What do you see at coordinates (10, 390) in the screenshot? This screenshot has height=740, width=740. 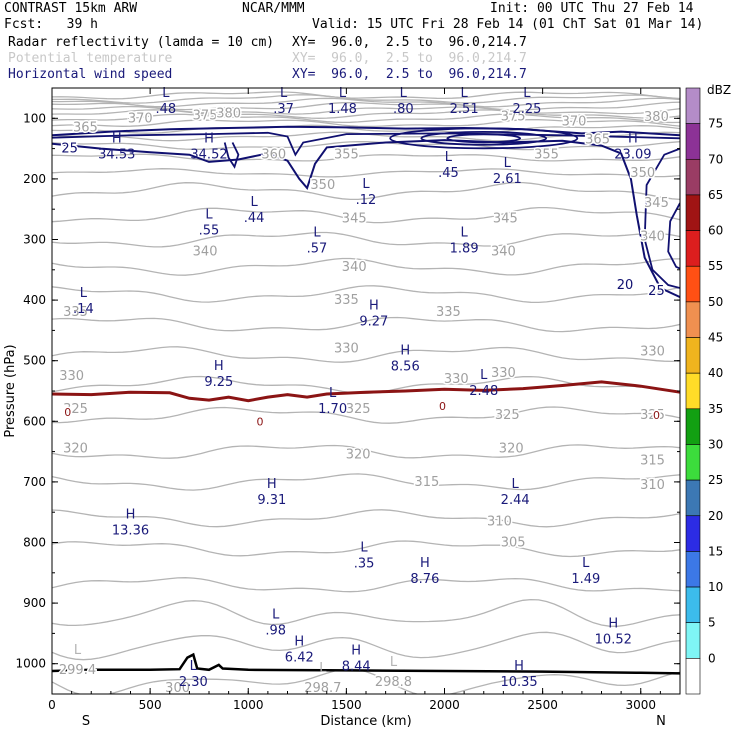 I see `y-axis-label: Pressure (hPa)` at bounding box center [10, 390].